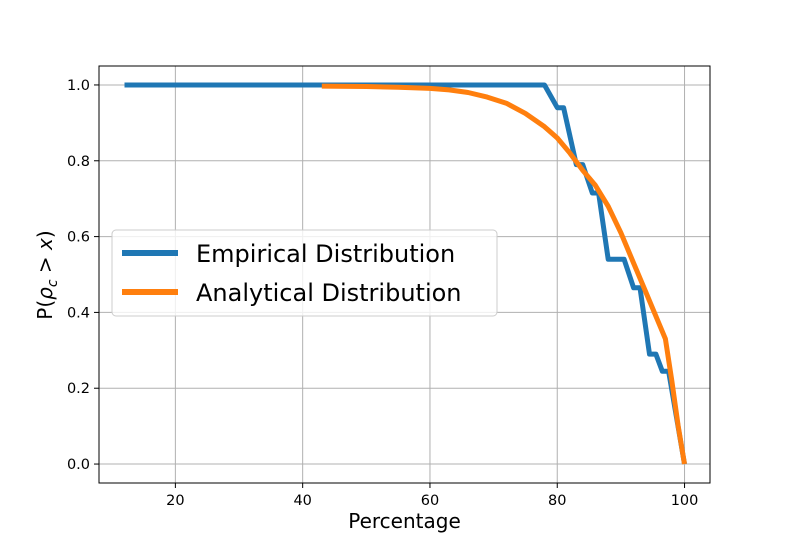 This screenshot has height=552, width=789. What do you see at coordinates (325, 254) in the screenshot?
I see `legend-label-empirical: Empirical Distribution` at bounding box center [325, 254].